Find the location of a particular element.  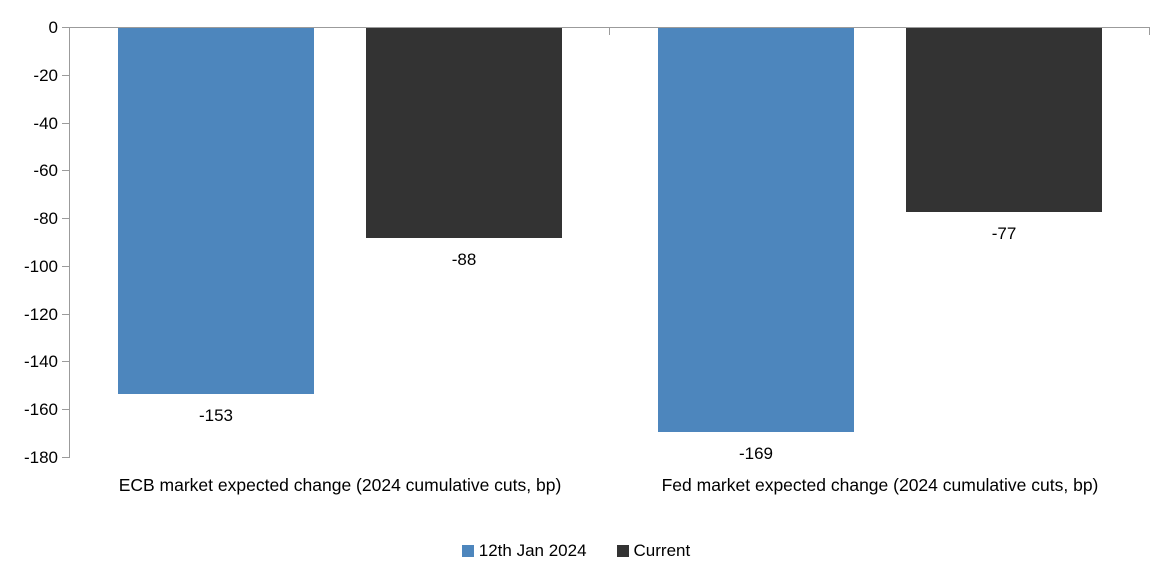

y-axis-tick-label: 0 is located at coordinates (53, 27).